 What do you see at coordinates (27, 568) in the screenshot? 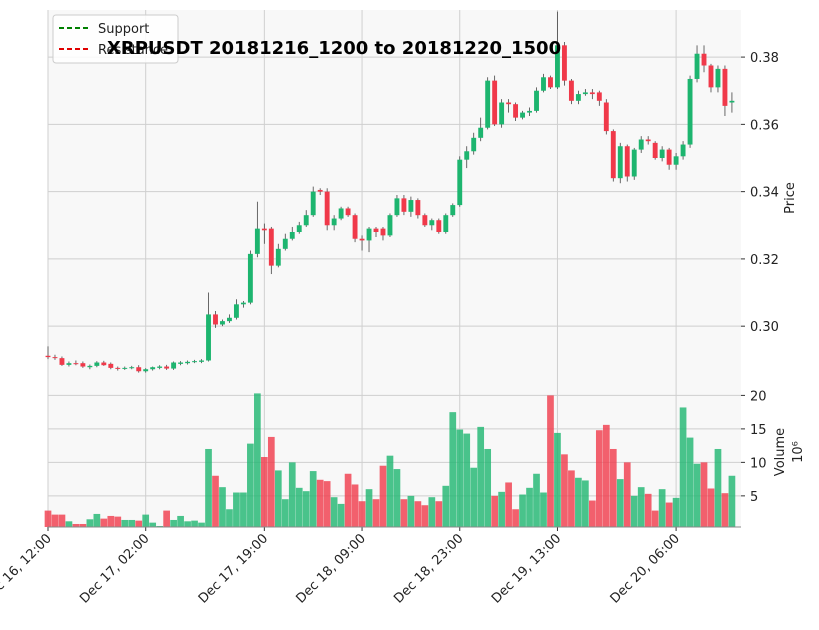
I see `x-tick-label: Dec 16, 12:00` at bounding box center [27, 568].